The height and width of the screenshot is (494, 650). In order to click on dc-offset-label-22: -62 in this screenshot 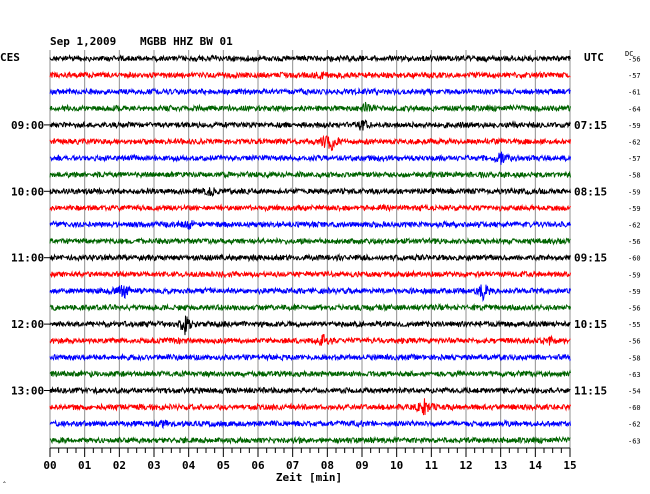, I will do `click(634, 425)`.